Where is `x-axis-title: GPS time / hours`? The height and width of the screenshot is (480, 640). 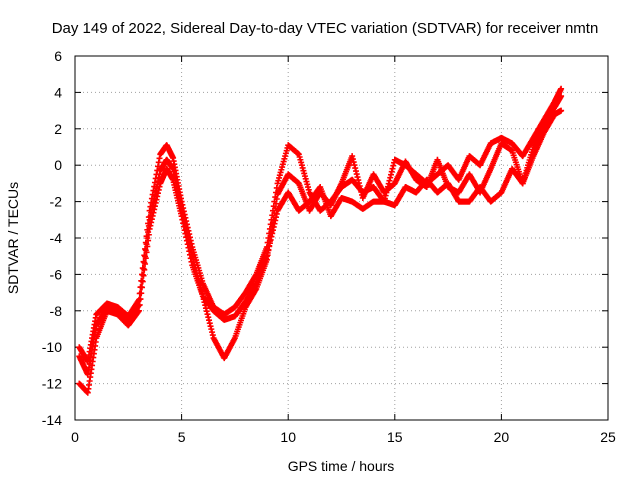
x-axis-title: GPS time / hours is located at coordinates (341, 466).